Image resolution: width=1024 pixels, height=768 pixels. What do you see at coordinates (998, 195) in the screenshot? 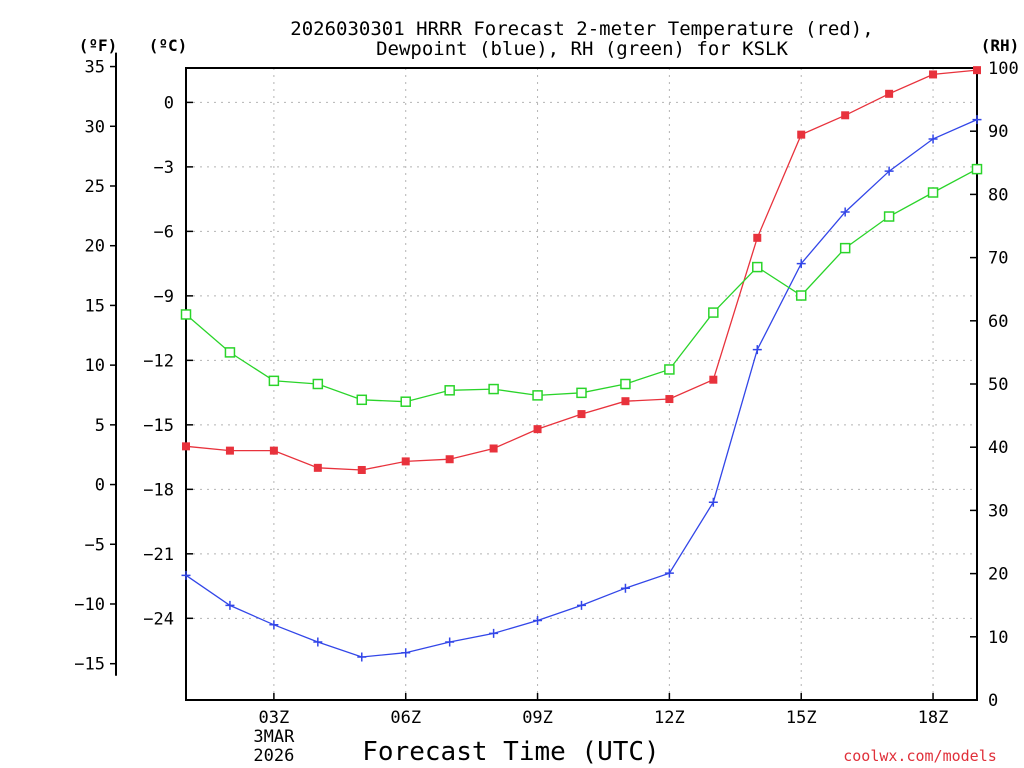
I see `rh-tick-label: 80` at bounding box center [998, 195].